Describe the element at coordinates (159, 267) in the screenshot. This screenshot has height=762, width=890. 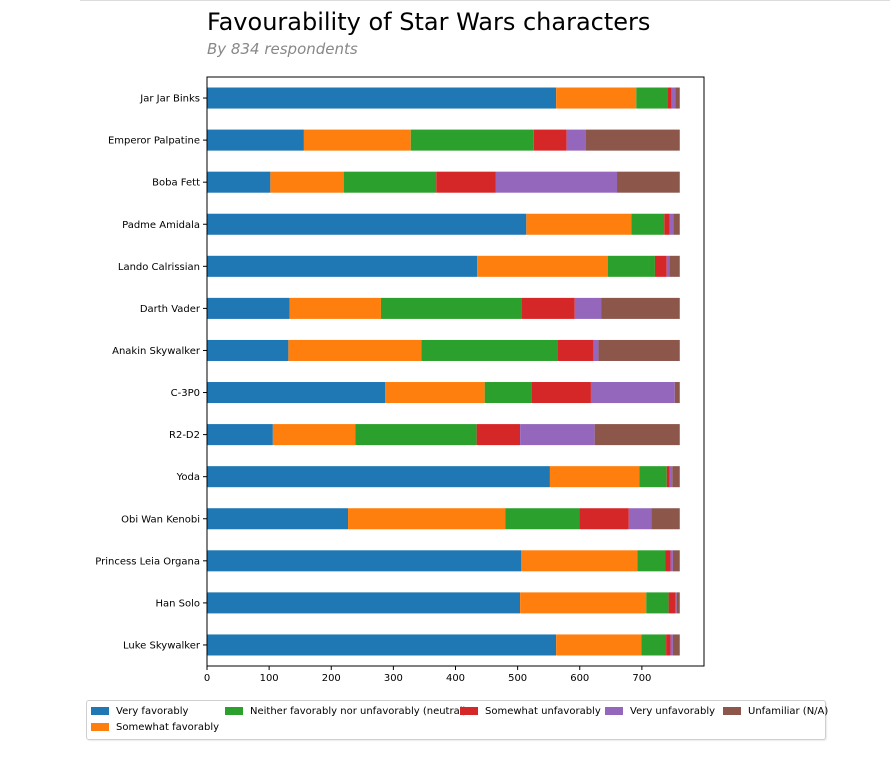
I see `y-tick-label: Lando Calrissian` at that location.